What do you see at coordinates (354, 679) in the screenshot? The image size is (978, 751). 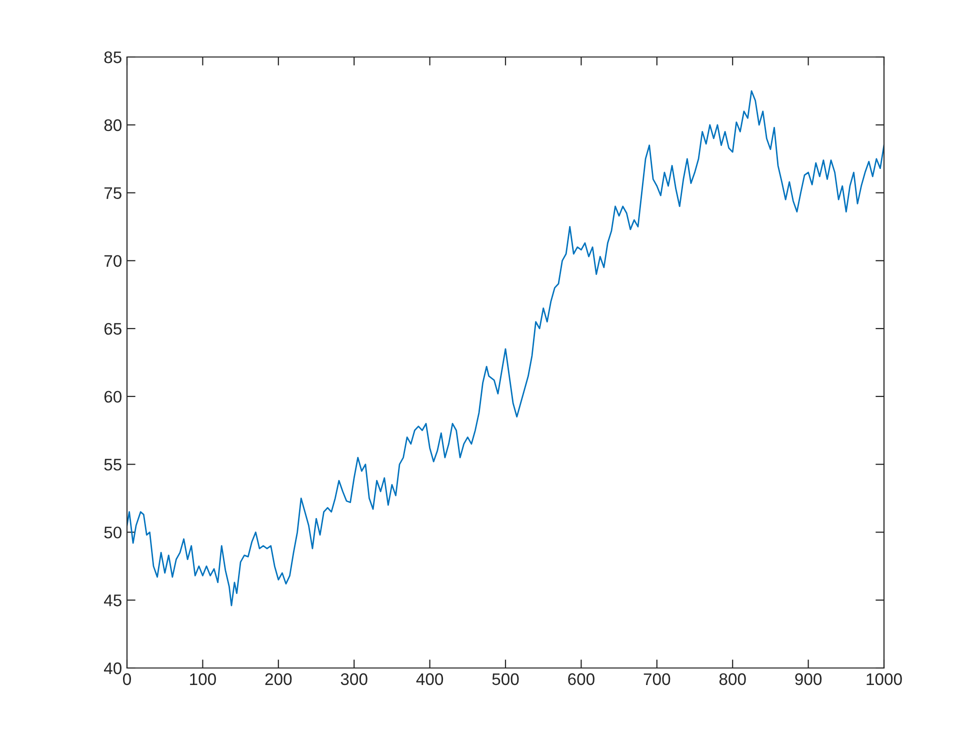 I see `x-tick-label: 300` at bounding box center [354, 679].